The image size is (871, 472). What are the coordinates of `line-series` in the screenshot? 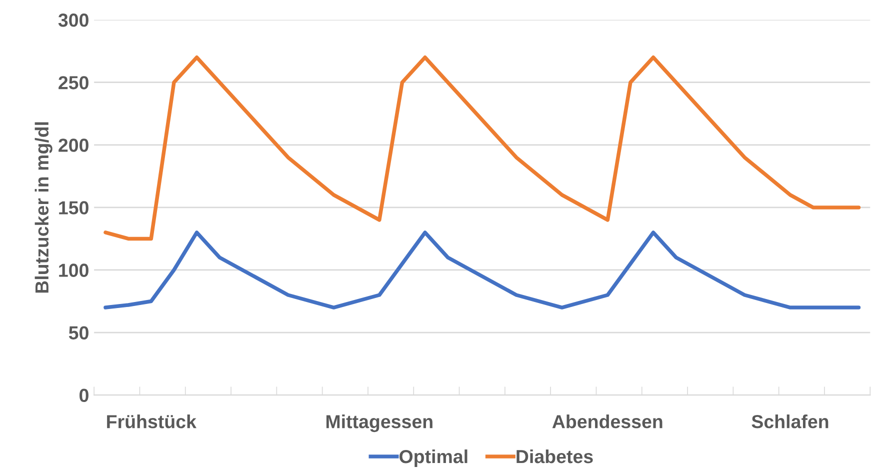 It's located at (482, 270).